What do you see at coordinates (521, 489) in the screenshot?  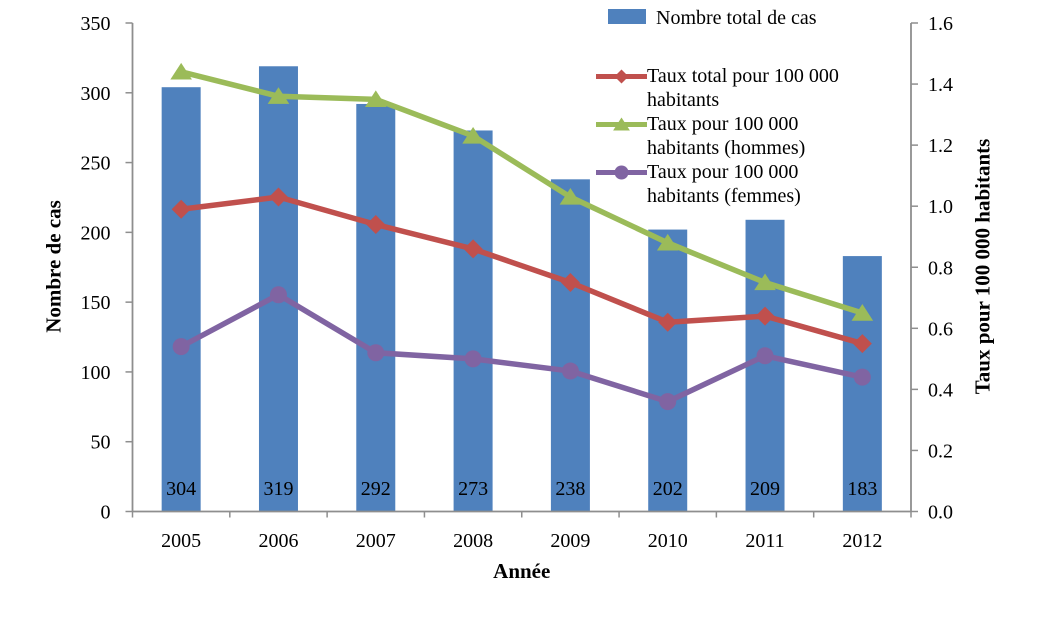 I see `bar-value-labels: 304 319 292 273 238 202 209 183` at bounding box center [521, 489].